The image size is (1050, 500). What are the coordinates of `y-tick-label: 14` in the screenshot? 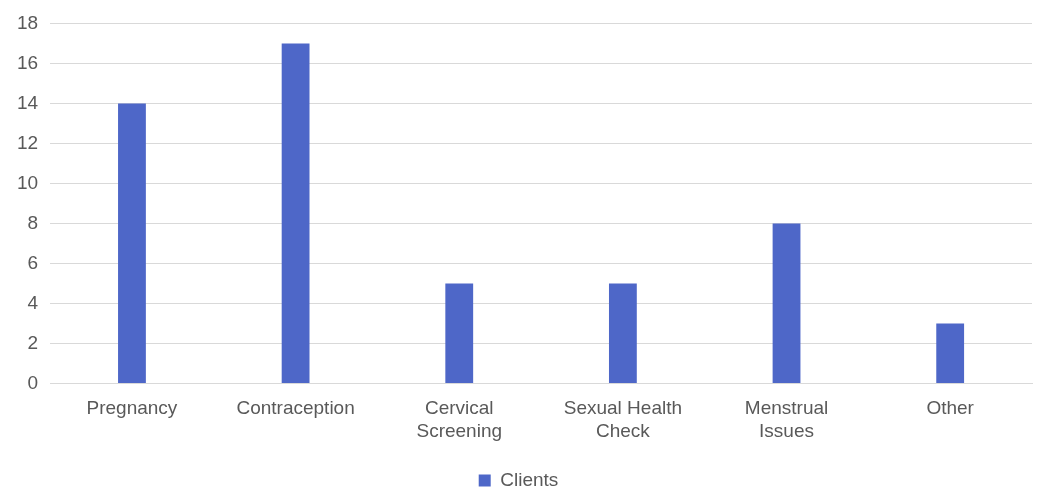 It's located at (27, 102).